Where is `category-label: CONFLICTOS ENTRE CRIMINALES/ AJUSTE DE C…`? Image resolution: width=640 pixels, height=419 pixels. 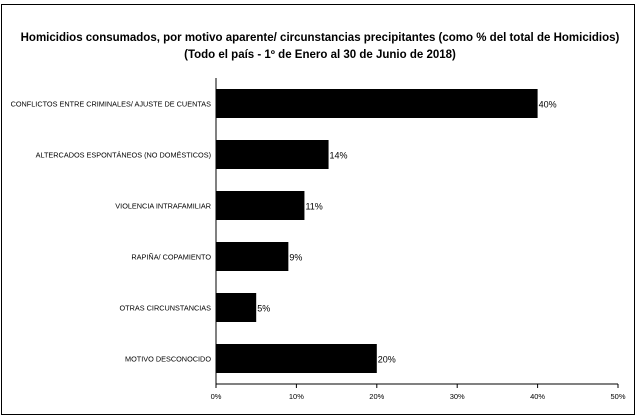
category-label: CONFLICTOS ENTRE CRIMINALES/ AJUSTE DE C… is located at coordinates (111, 104).